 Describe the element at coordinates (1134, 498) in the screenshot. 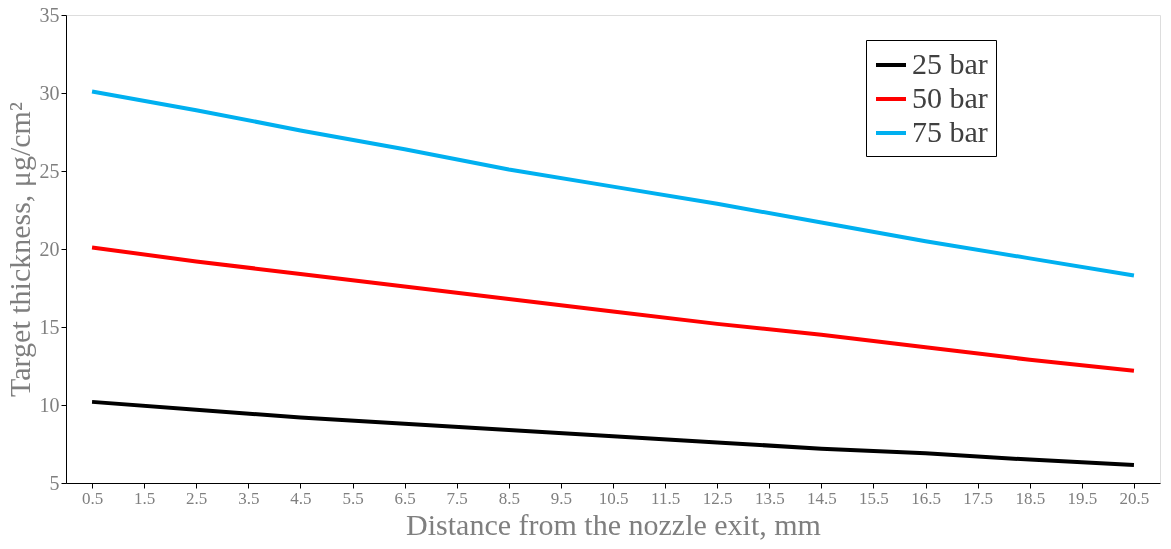

I see `x-tick-label: 20.5` at that location.